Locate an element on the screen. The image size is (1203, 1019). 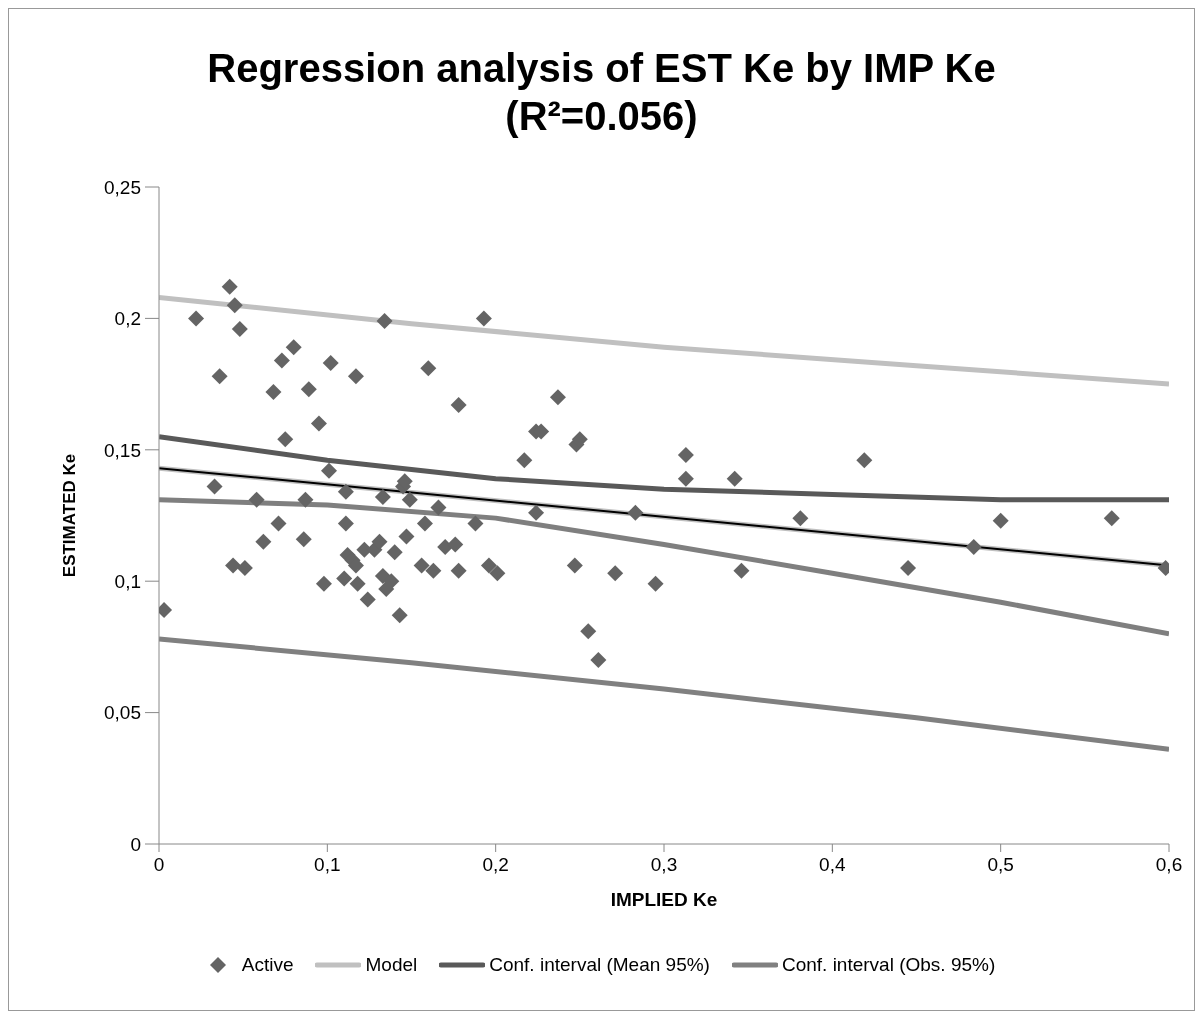
y-tick-label: 0 is located at coordinates (135, 844).